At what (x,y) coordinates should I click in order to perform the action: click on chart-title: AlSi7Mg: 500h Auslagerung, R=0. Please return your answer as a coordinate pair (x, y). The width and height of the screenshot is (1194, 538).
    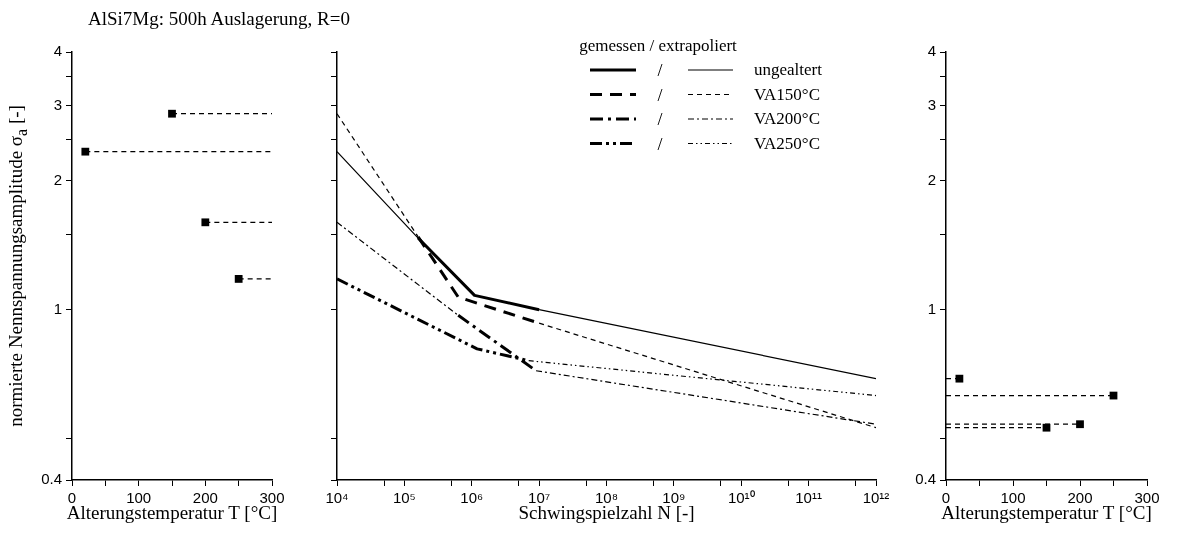
    Looking at the image, I should click on (219, 19).